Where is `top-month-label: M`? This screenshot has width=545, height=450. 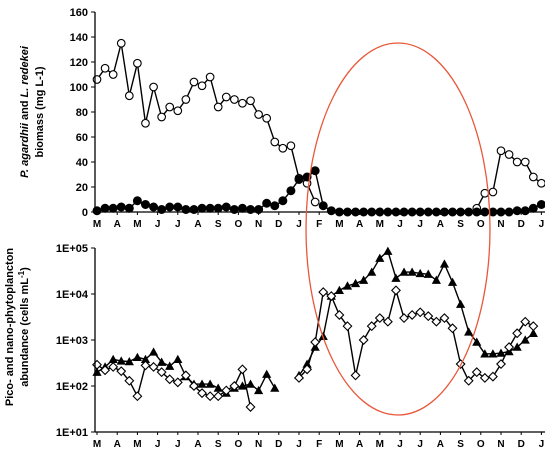
top-month-label: M is located at coordinates (137, 224).